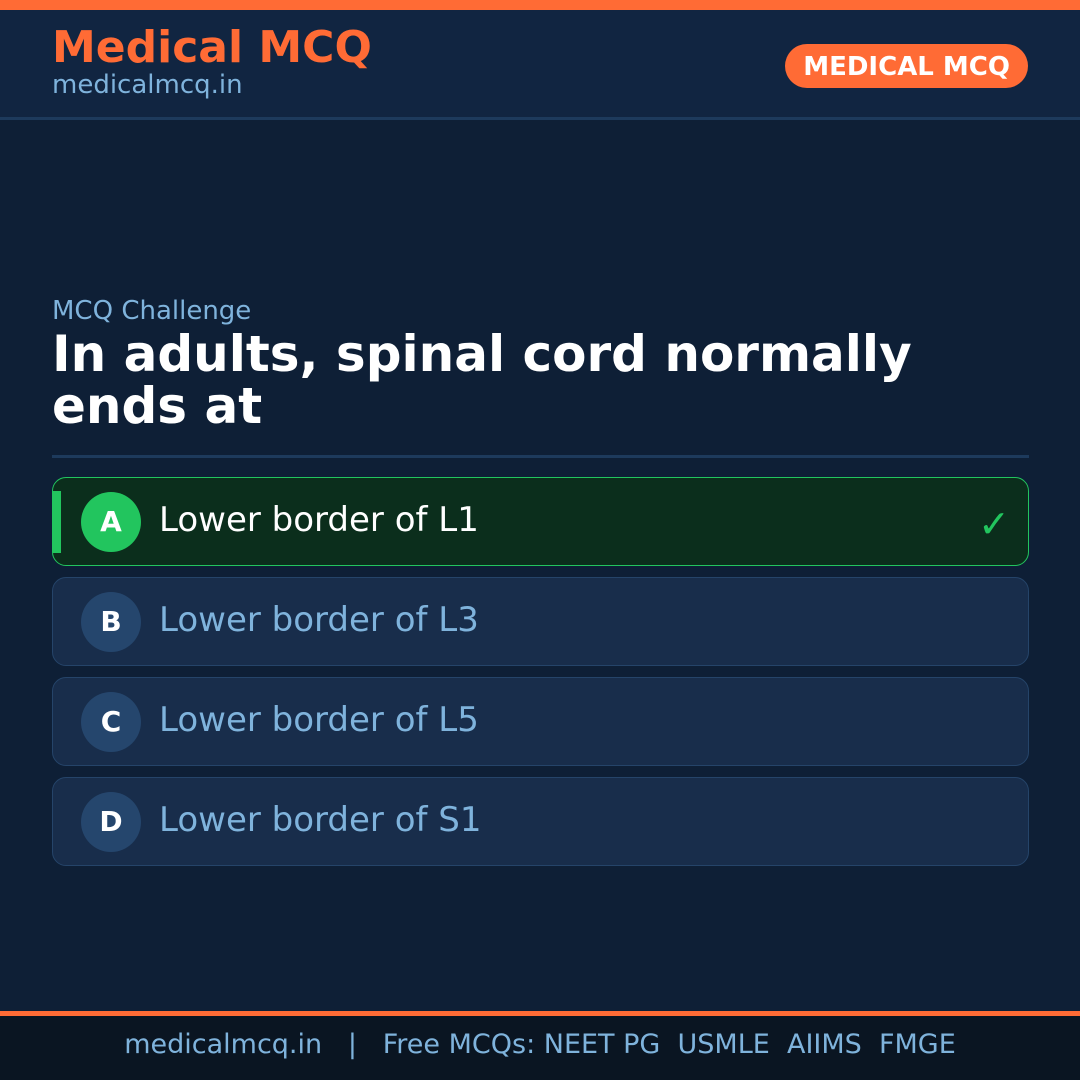 The width and height of the screenshot is (1080, 1080). I want to click on kicker-label: MCQ Challenge, so click(152, 311).